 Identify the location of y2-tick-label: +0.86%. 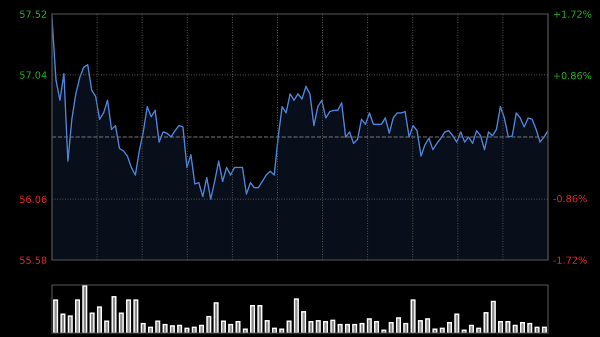
(573, 76).